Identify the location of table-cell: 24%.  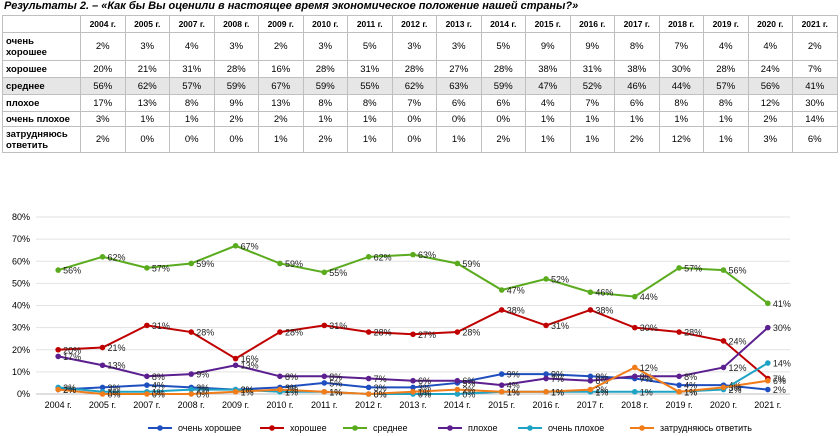
(770, 69).